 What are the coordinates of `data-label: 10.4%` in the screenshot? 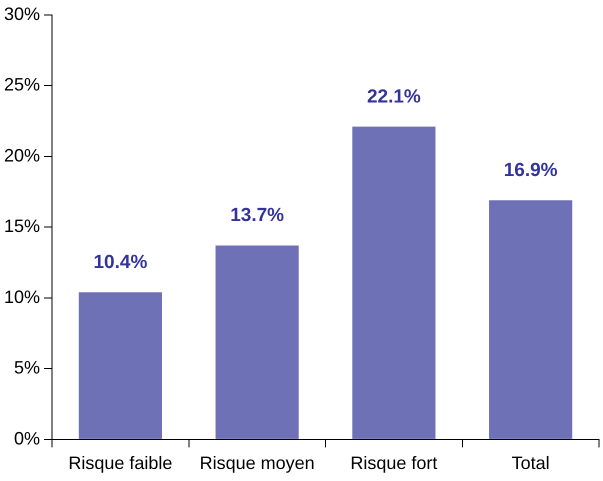 It's located at (120, 262).